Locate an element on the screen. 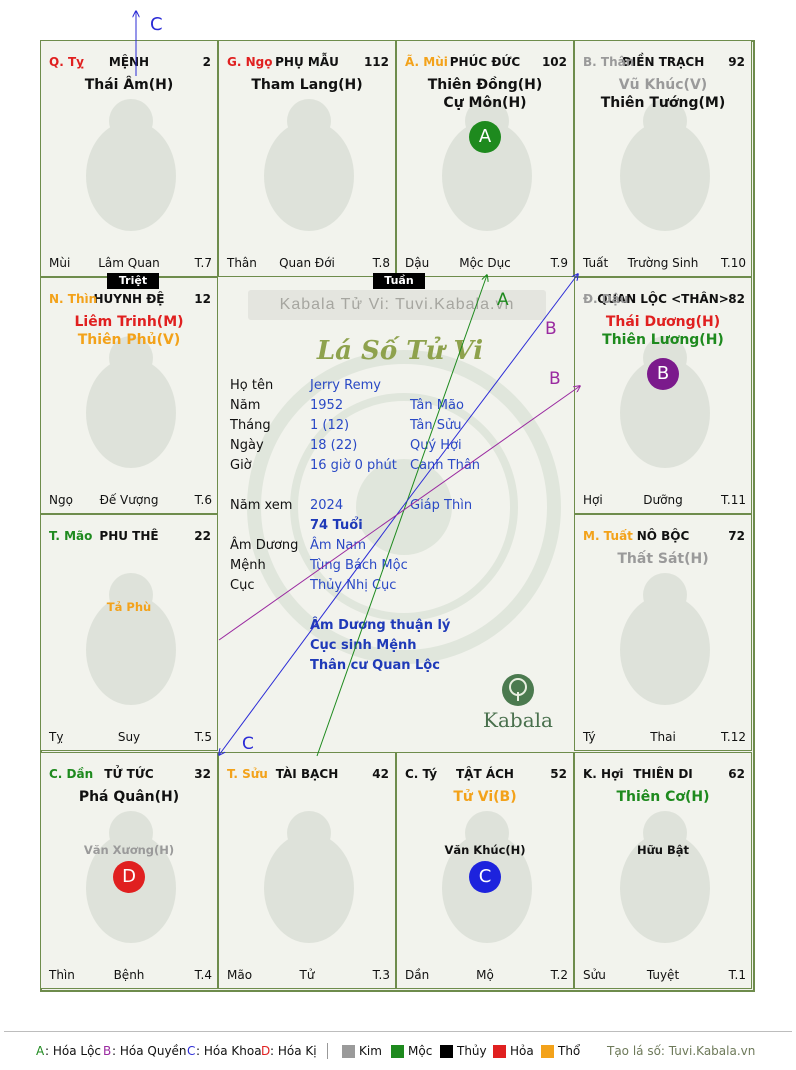 Image resolution: width=796 pixels, height=1070 pixels. palace-number: 52 is located at coordinates (558, 774).